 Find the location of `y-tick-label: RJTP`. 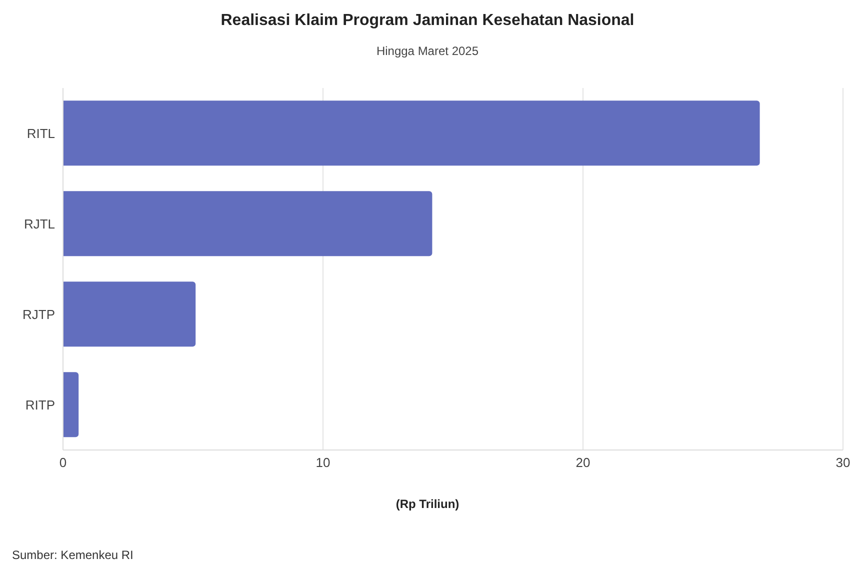

y-tick-label: RJTP is located at coordinates (38, 314).